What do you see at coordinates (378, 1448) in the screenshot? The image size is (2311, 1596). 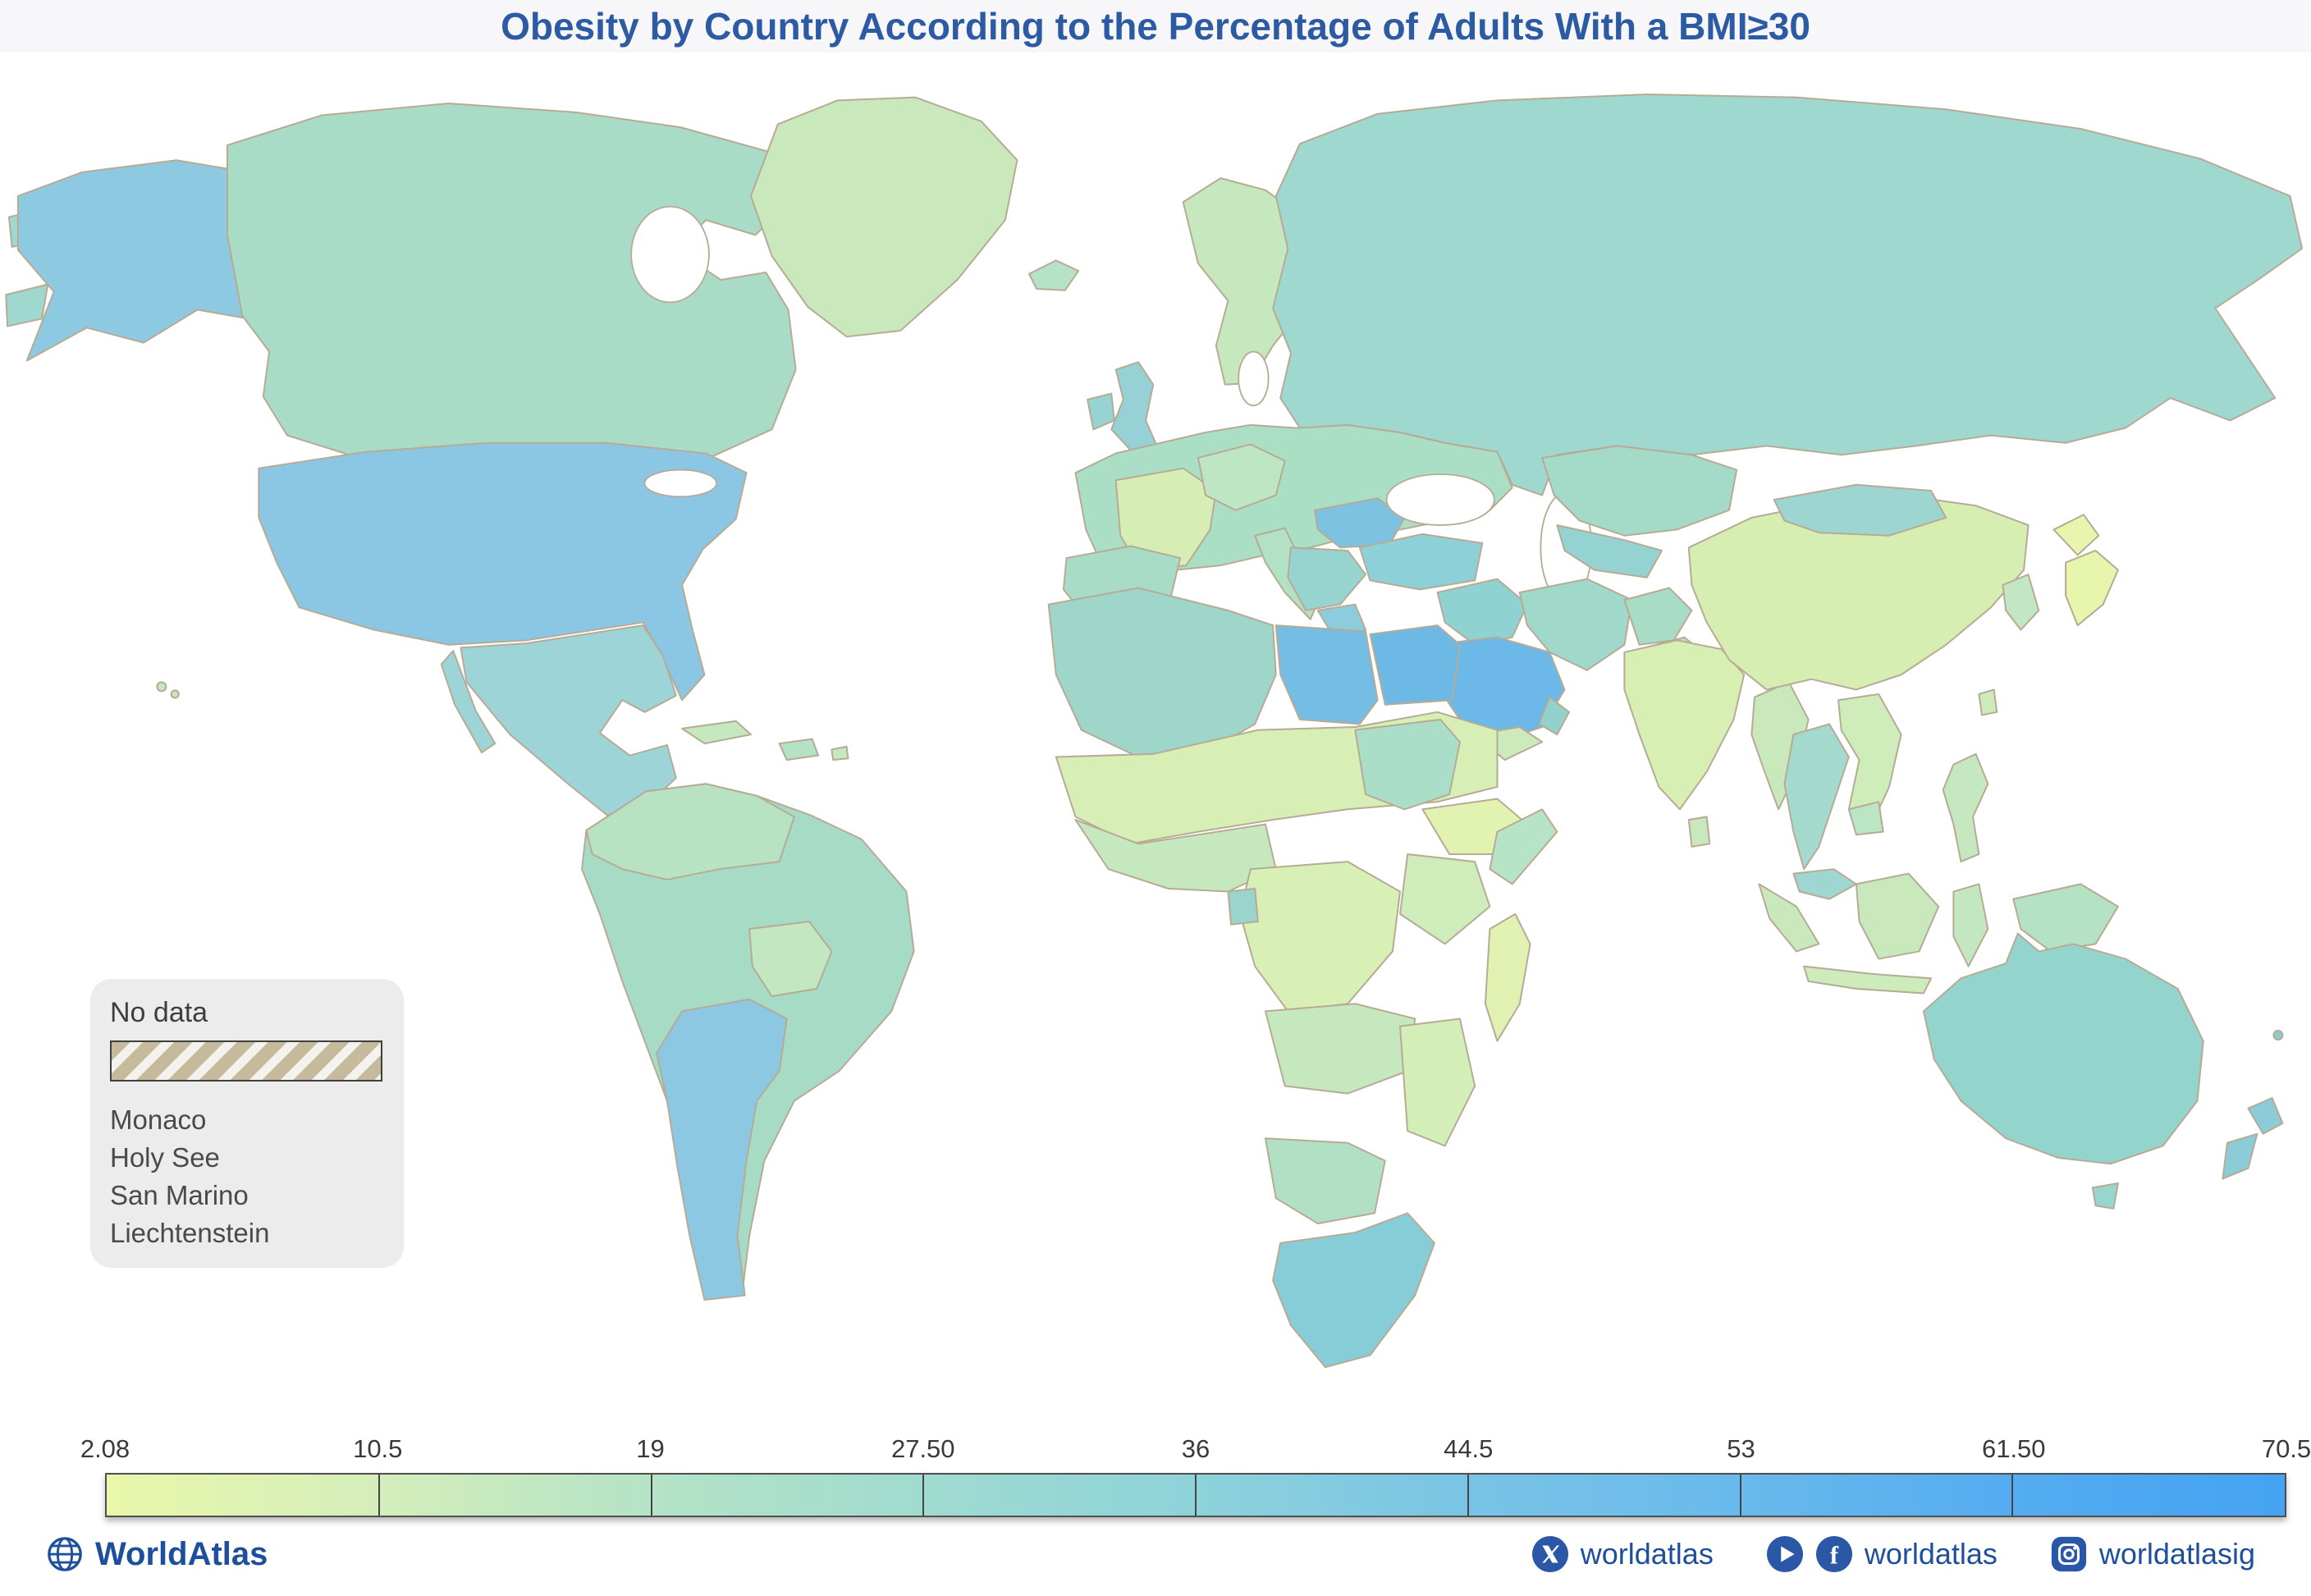 I see `scale-tick-label: 10.5` at bounding box center [378, 1448].